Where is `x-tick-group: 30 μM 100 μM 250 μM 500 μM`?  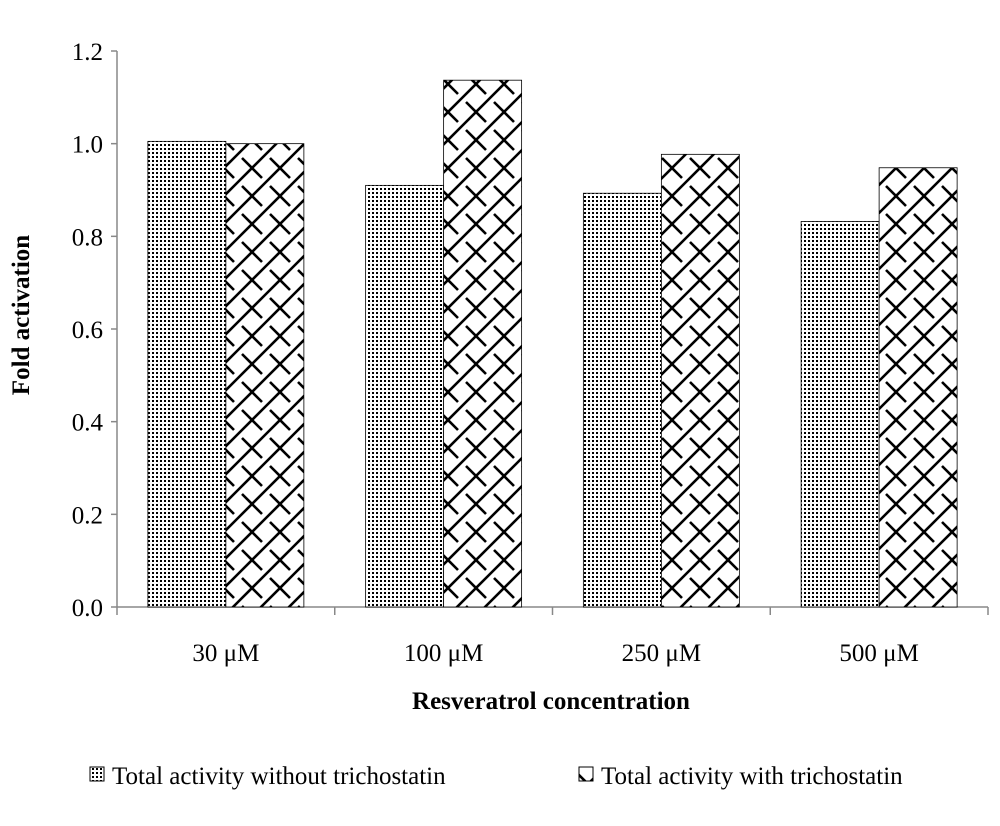
x-tick-group: 30 μM 100 μM 250 μM 500 μM is located at coordinates (552, 637).